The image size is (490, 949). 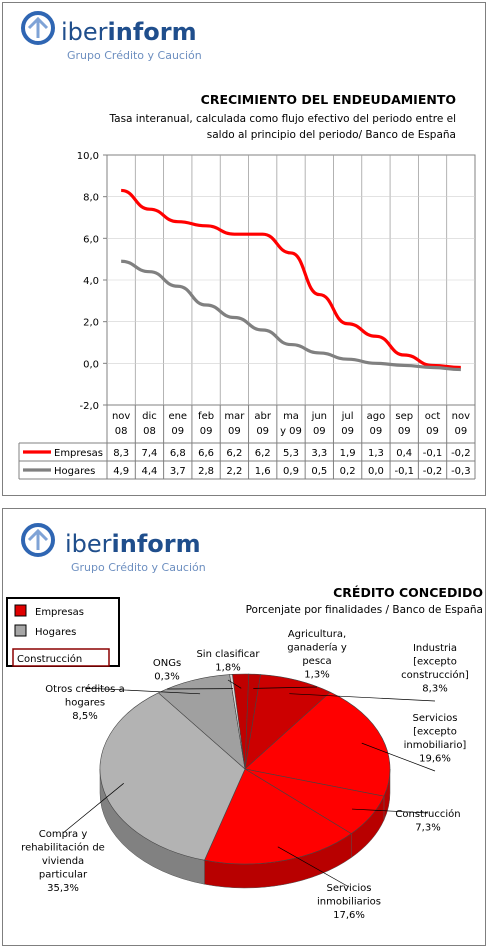 What do you see at coordinates (347, 416) in the screenshot?
I see `x-category-label: jul` at bounding box center [347, 416].